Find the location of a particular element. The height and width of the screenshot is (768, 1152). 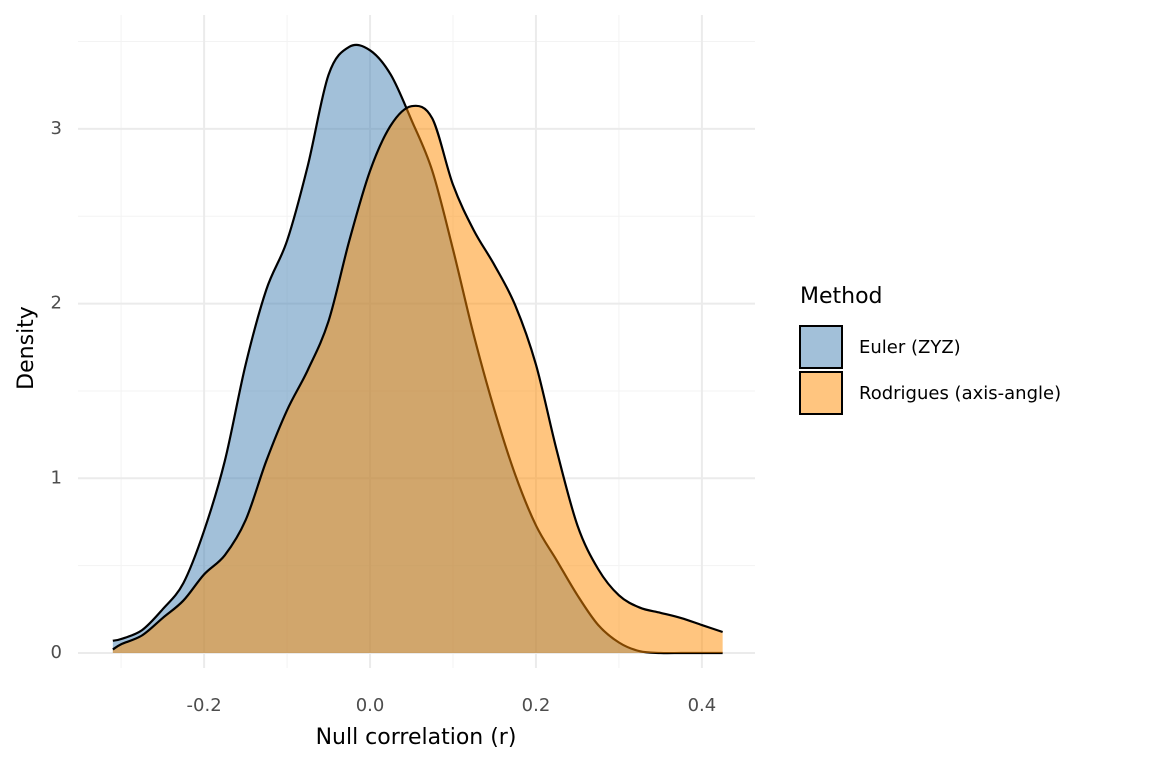

y-tick-label: 2 is located at coordinates (56, 303).